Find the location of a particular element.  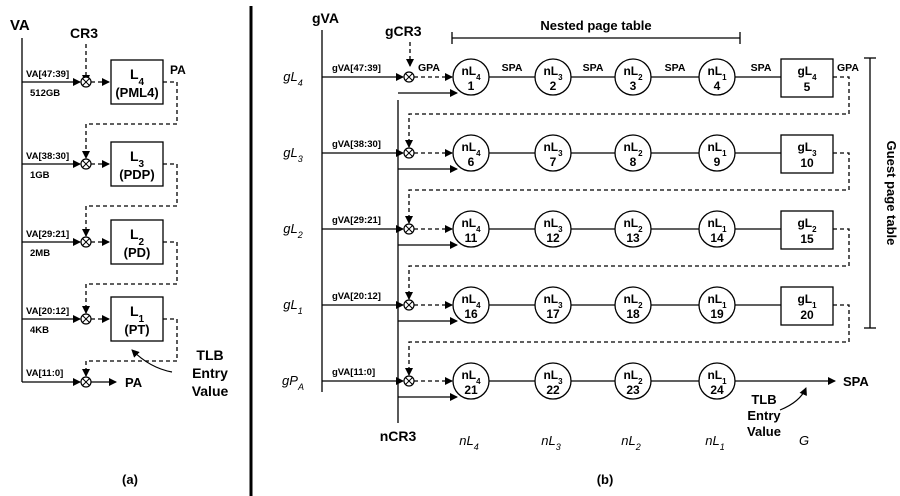

page-table-level: L3 is located at coordinates (137, 159).